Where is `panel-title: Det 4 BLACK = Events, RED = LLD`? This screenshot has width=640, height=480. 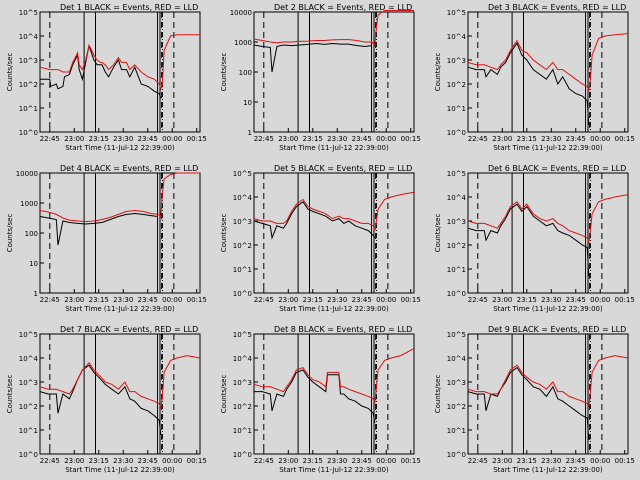 panel-title: Det 4 BLACK = Events, RED = LLD is located at coordinates (129, 168).